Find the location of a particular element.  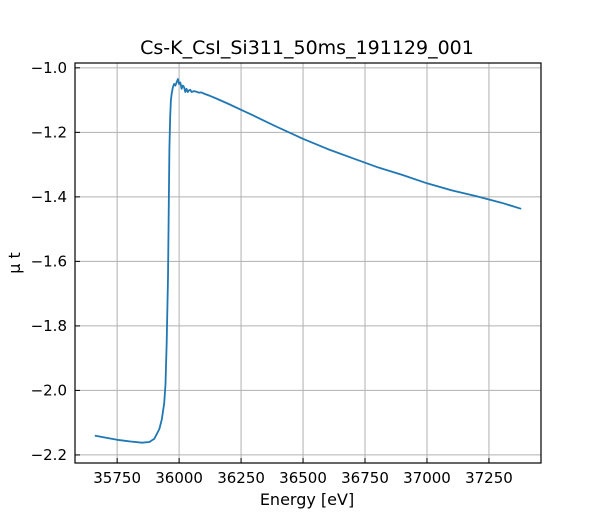

x-axis: 35750 36000 36250 36500 36750 37000 37250 is located at coordinates (303, 472).